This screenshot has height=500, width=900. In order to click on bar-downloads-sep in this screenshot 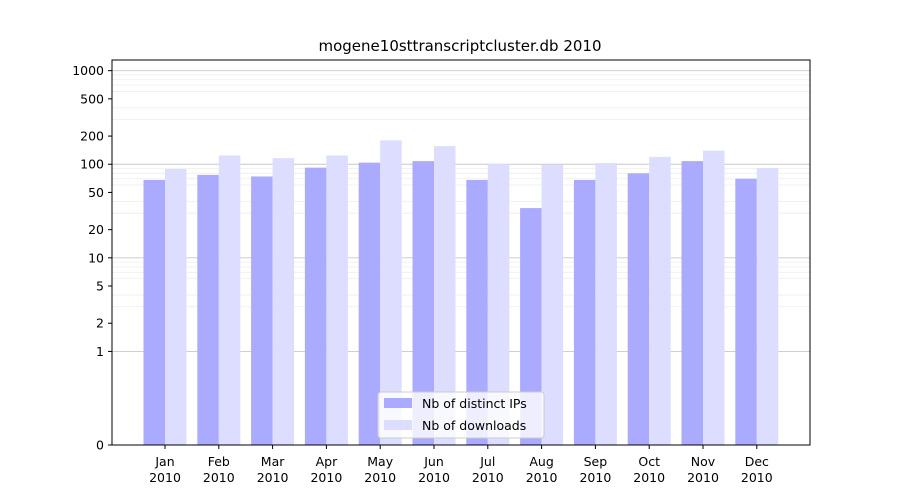, I will do `click(606, 304)`.